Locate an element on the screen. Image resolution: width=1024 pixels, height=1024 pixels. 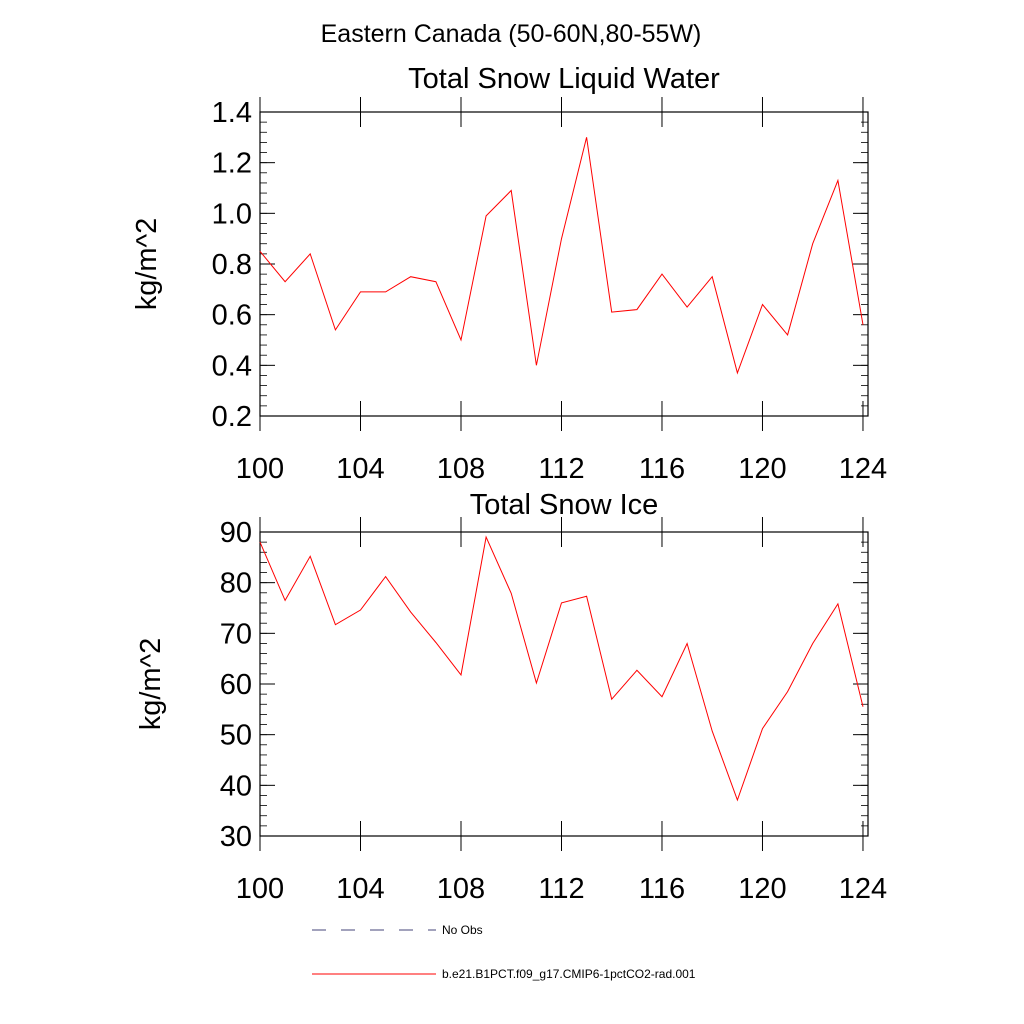
top-panel-ytick-label: 0.8 is located at coordinates (232, 265).